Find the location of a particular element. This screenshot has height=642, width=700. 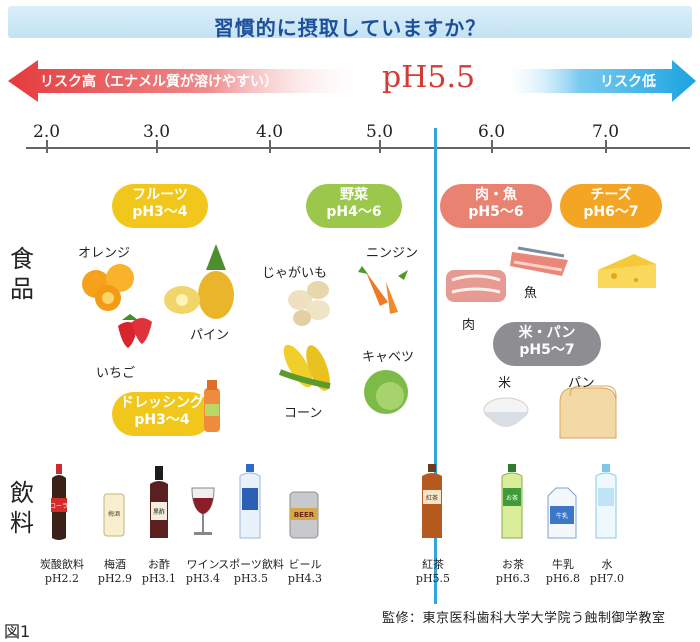

risk-high-arrow is located at coordinates (189, 81).